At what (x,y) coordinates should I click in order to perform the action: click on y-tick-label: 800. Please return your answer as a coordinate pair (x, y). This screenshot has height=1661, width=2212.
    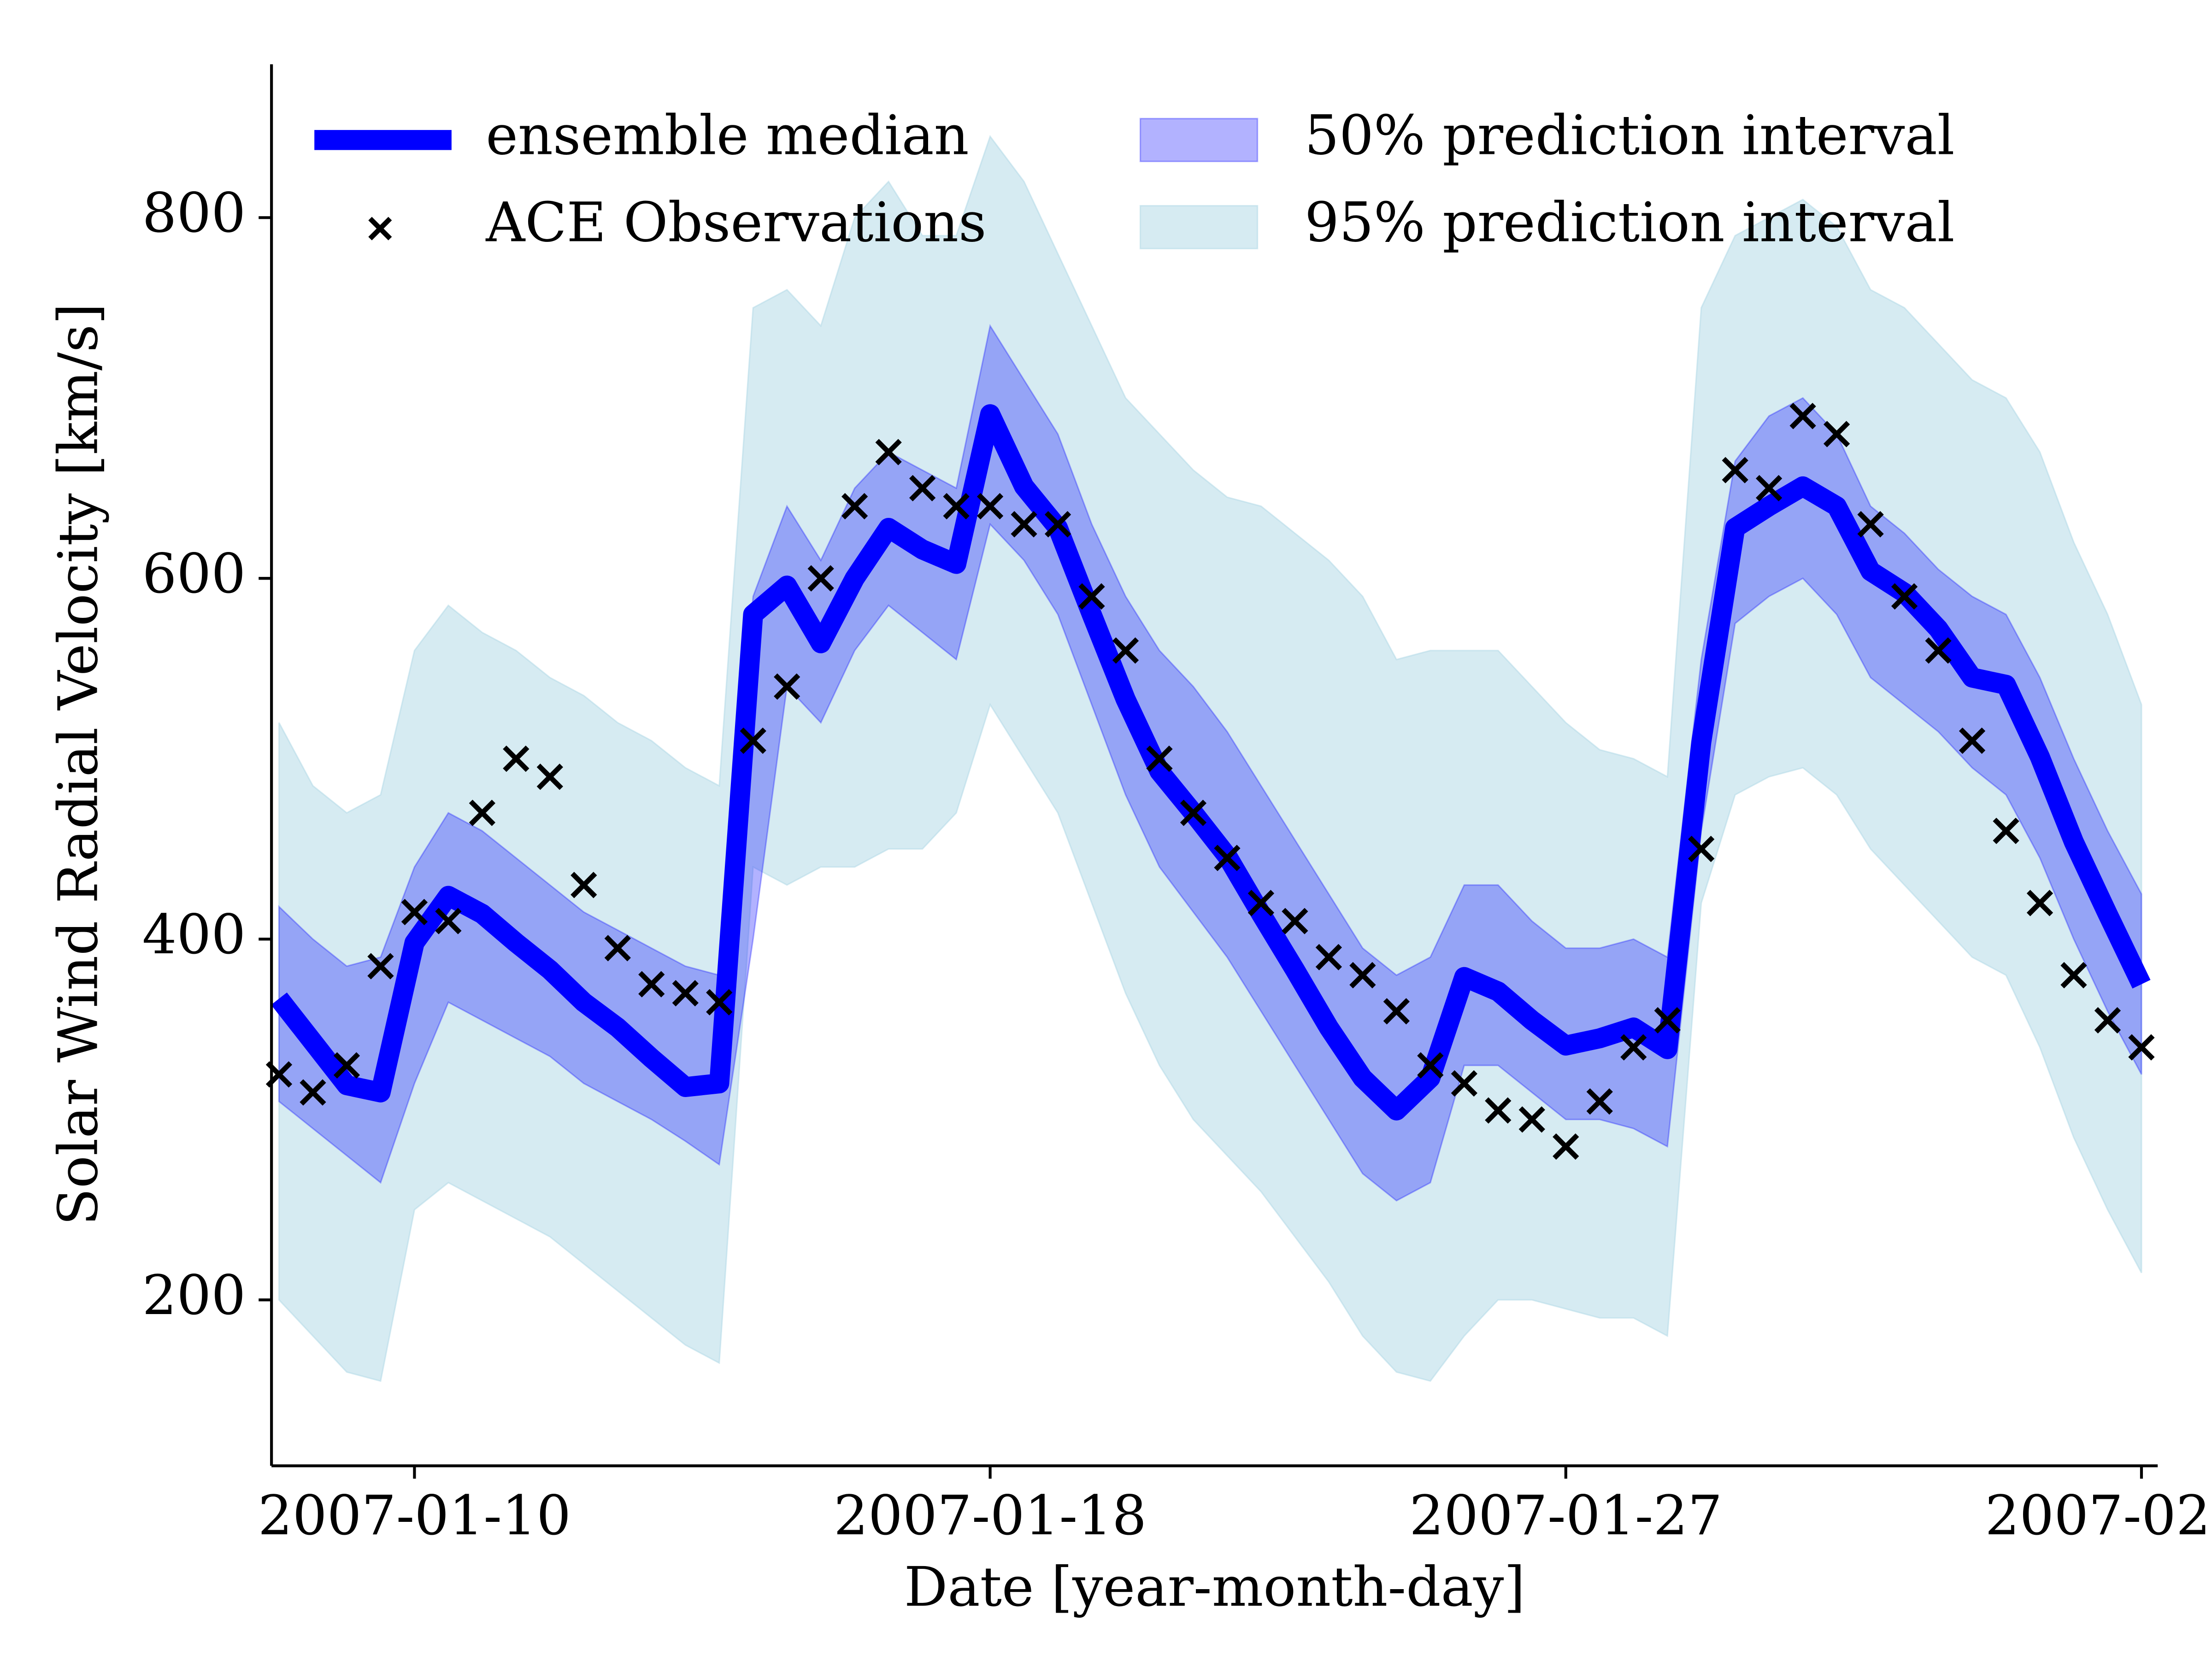
    Looking at the image, I should click on (194, 213).